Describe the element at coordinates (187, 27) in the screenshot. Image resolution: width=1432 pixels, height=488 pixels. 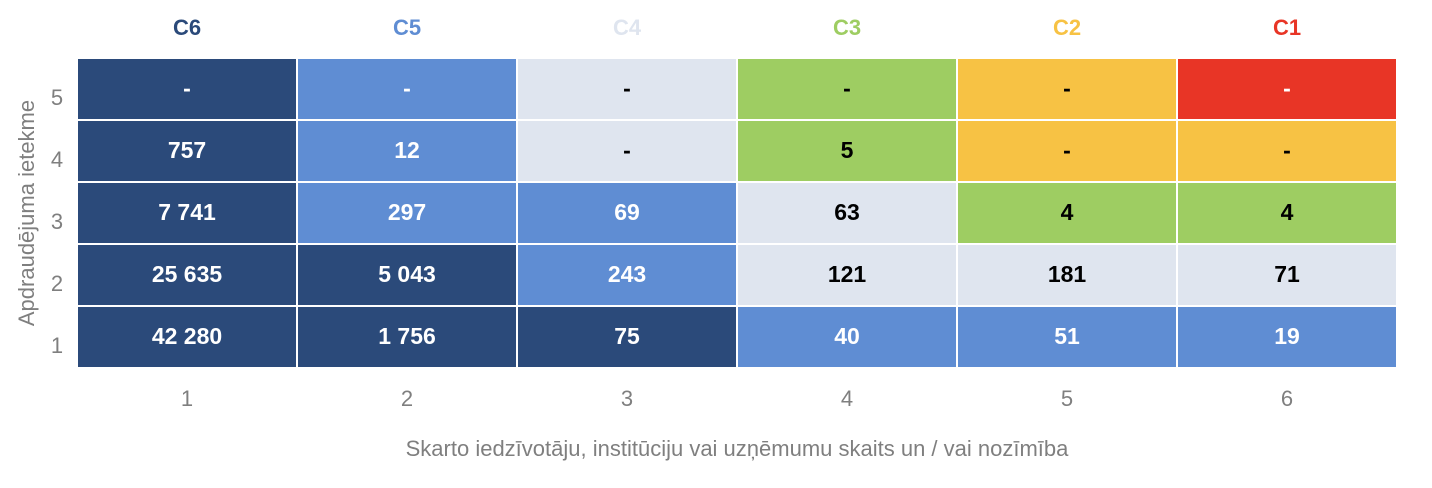
I see `legend-label: C6` at that location.